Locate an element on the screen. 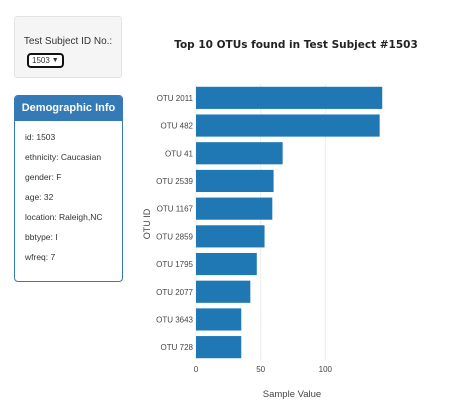 This screenshot has height=416, width=462. y-tick-label: OTU 482 is located at coordinates (177, 126).